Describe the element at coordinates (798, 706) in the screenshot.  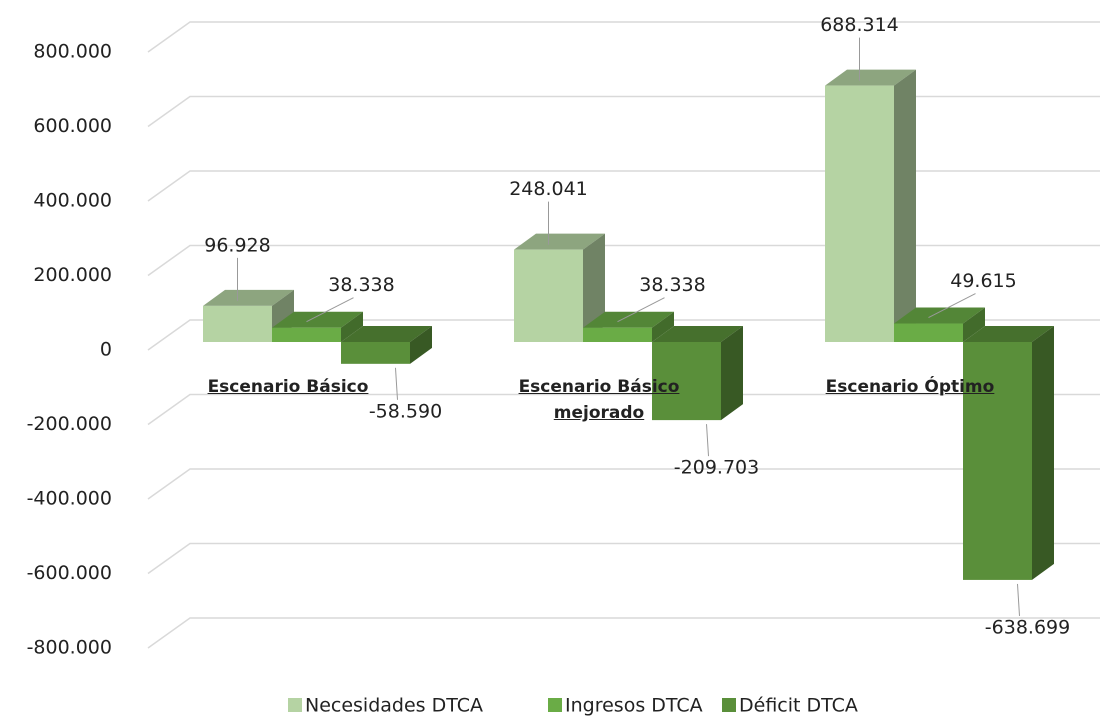
I see `legend-label: Déficit DTCA` at that location.